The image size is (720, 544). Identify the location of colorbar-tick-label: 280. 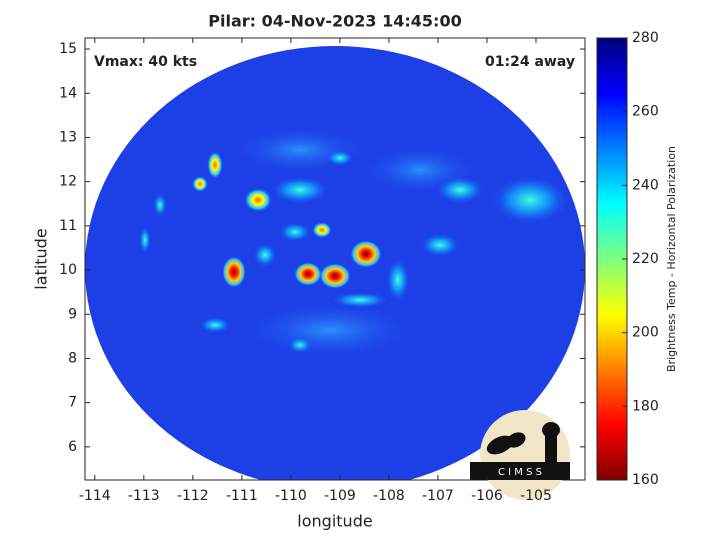
(645, 38).